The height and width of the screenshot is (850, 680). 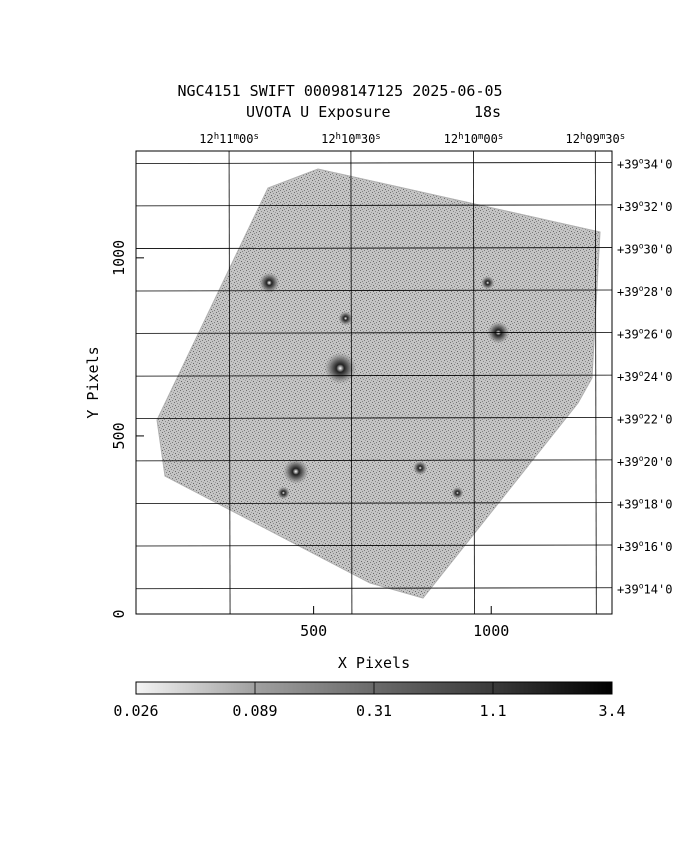 What do you see at coordinates (474, 139) in the screenshot?
I see `ra-tick-label-2: 12h10m00s` at bounding box center [474, 139].